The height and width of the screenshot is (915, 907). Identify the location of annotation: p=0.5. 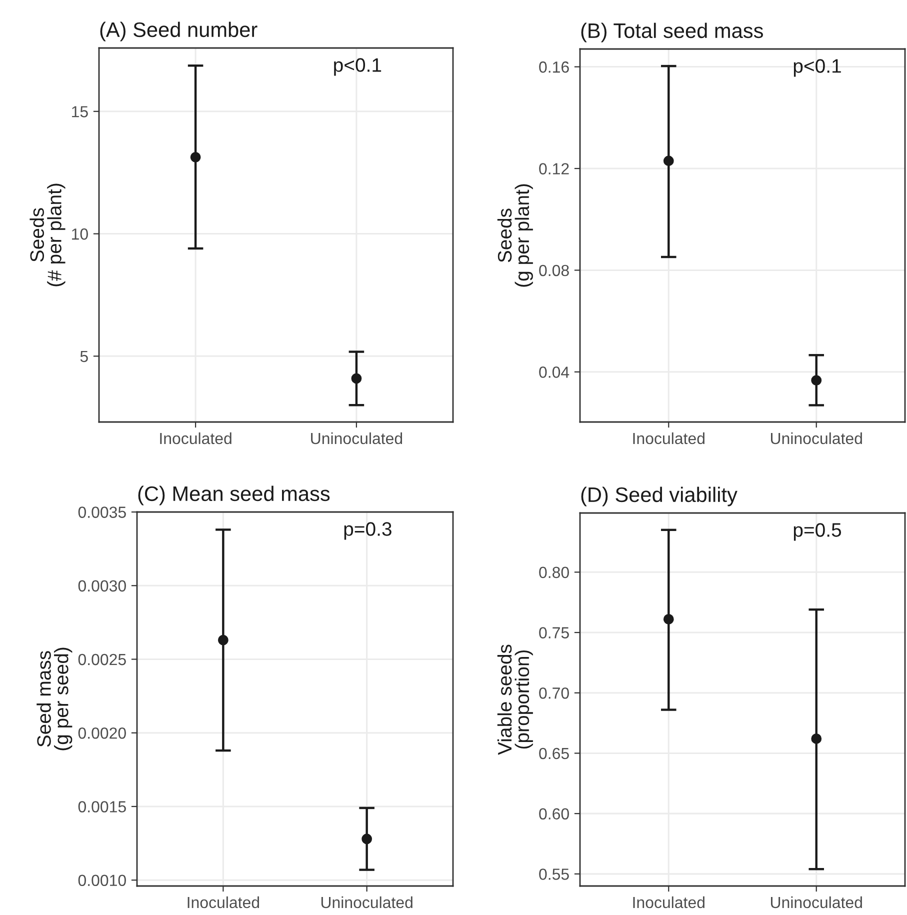
(818, 532).